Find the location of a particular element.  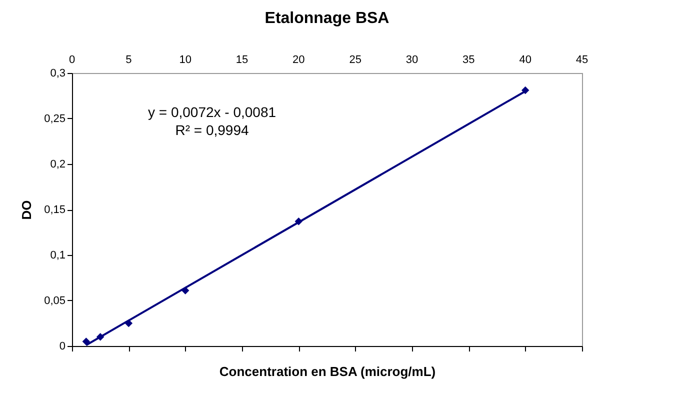

x-axis-title: Concentration en BSA (microg/mL) is located at coordinates (327, 371).